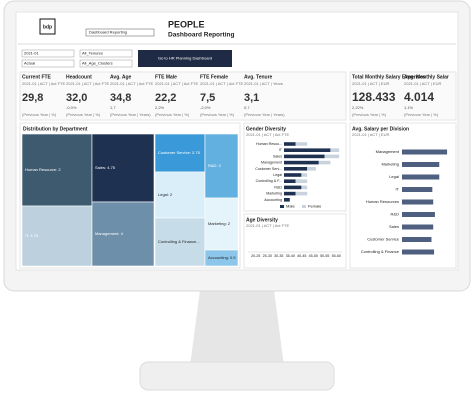  What do you see at coordinates (105, 167) in the screenshot?
I see `treemap-label: Sales: 4.75` at bounding box center [105, 167].